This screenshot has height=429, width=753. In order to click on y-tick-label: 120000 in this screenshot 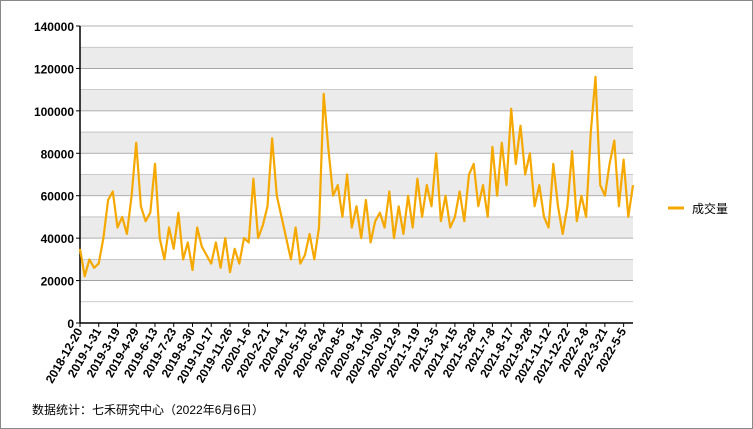, I will do `click(54, 69)`.